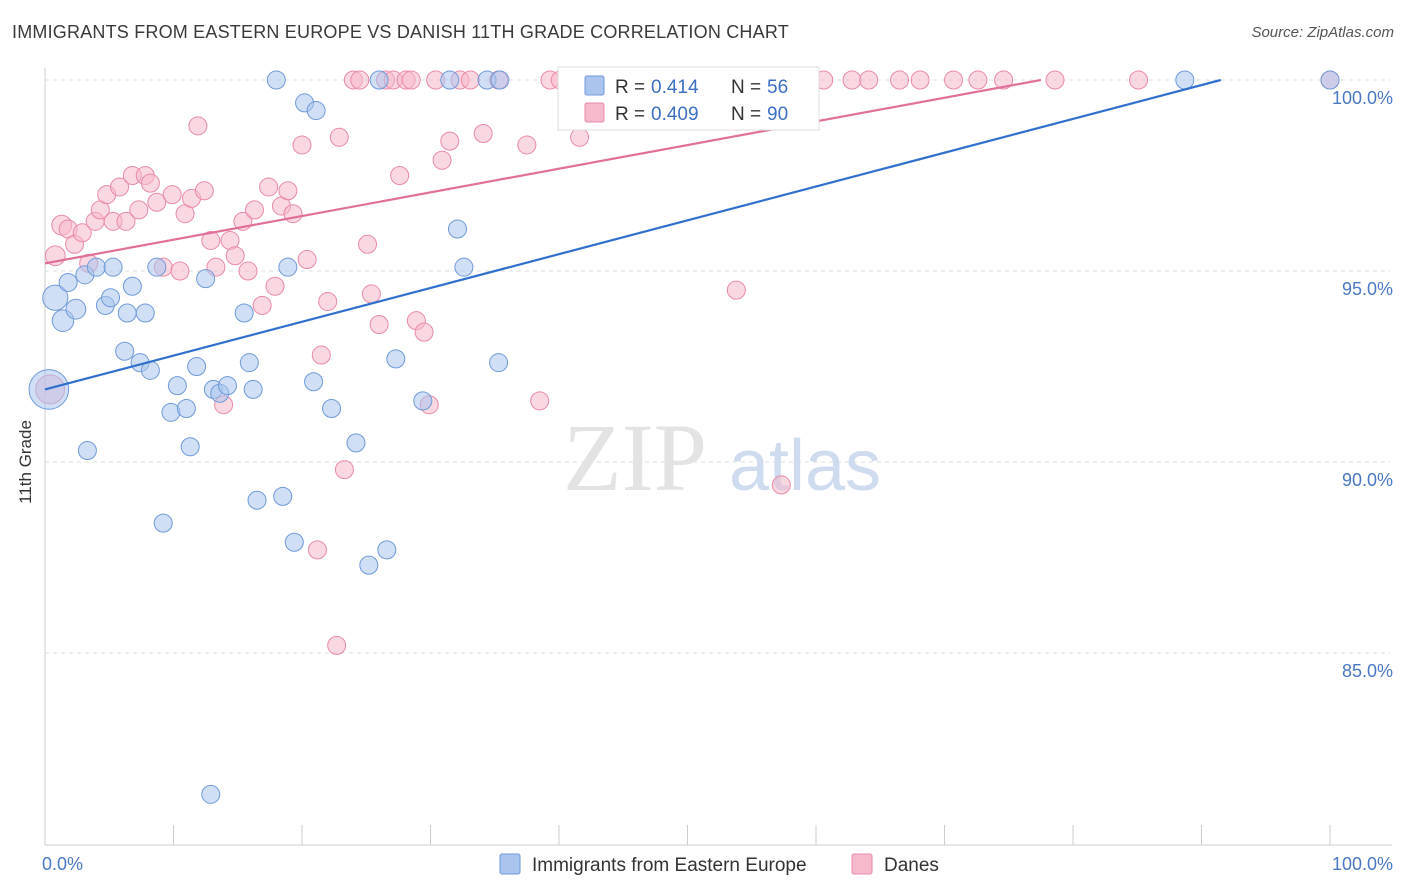  I want to click on stats-blue-r-value: 0.414, so click(675, 87).